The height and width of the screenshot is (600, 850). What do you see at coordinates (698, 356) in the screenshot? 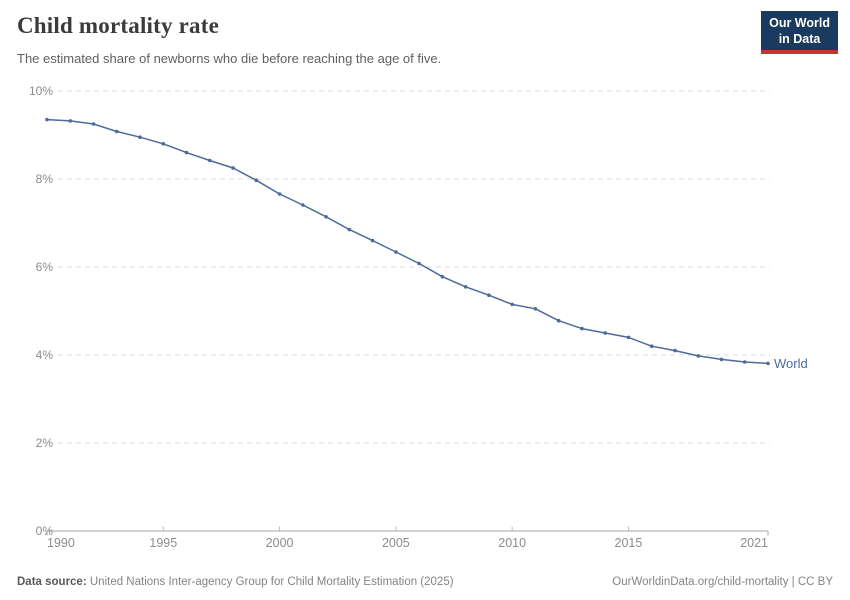
I see `data-point-2018` at bounding box center [698, 356].